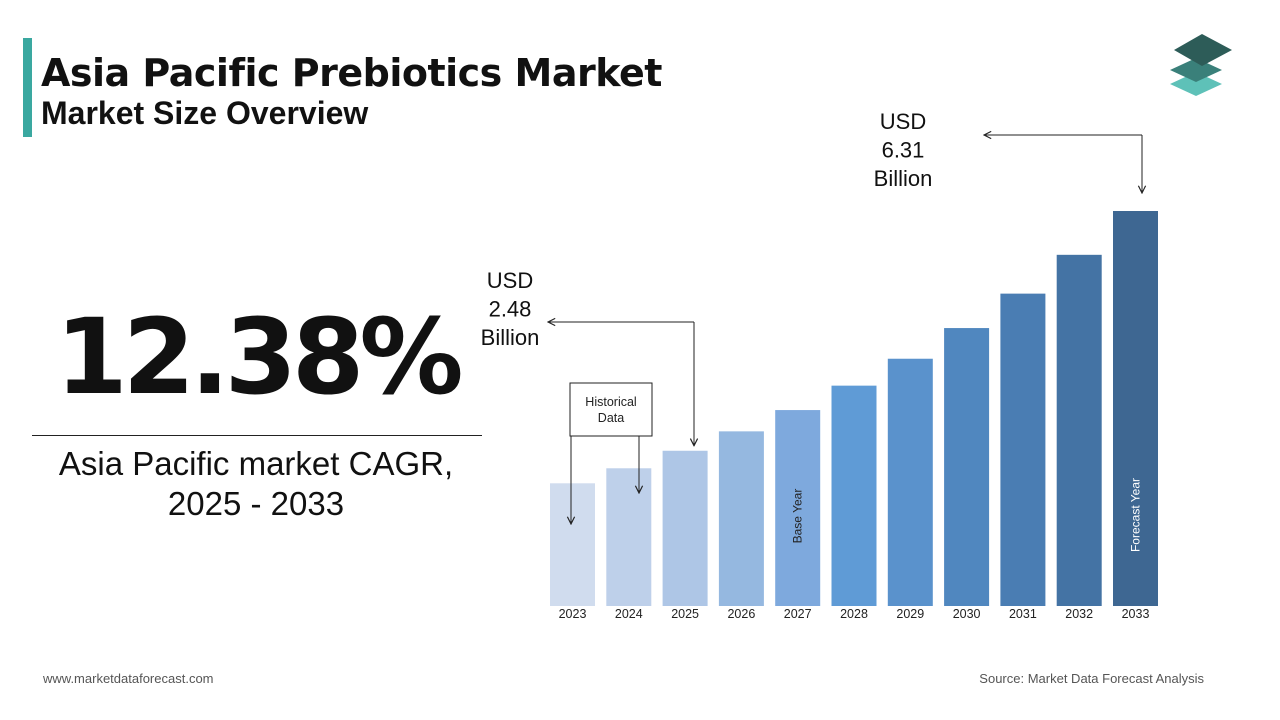  I want to click on cagr-label: Asia Pacific market CAGR, 2025 - 2033, so click(256, 483).